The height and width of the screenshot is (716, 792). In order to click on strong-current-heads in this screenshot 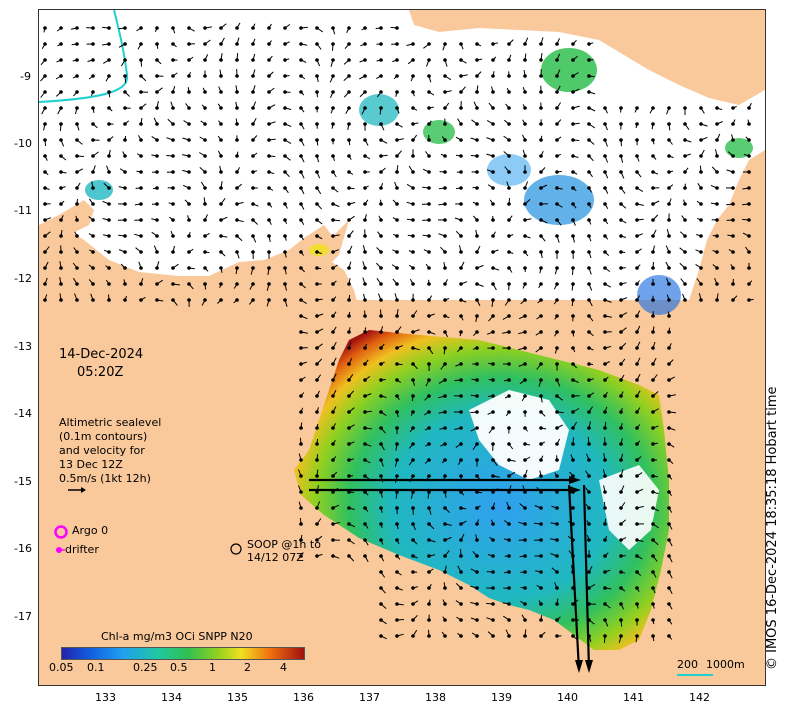, I will do `click(581, 574)`.